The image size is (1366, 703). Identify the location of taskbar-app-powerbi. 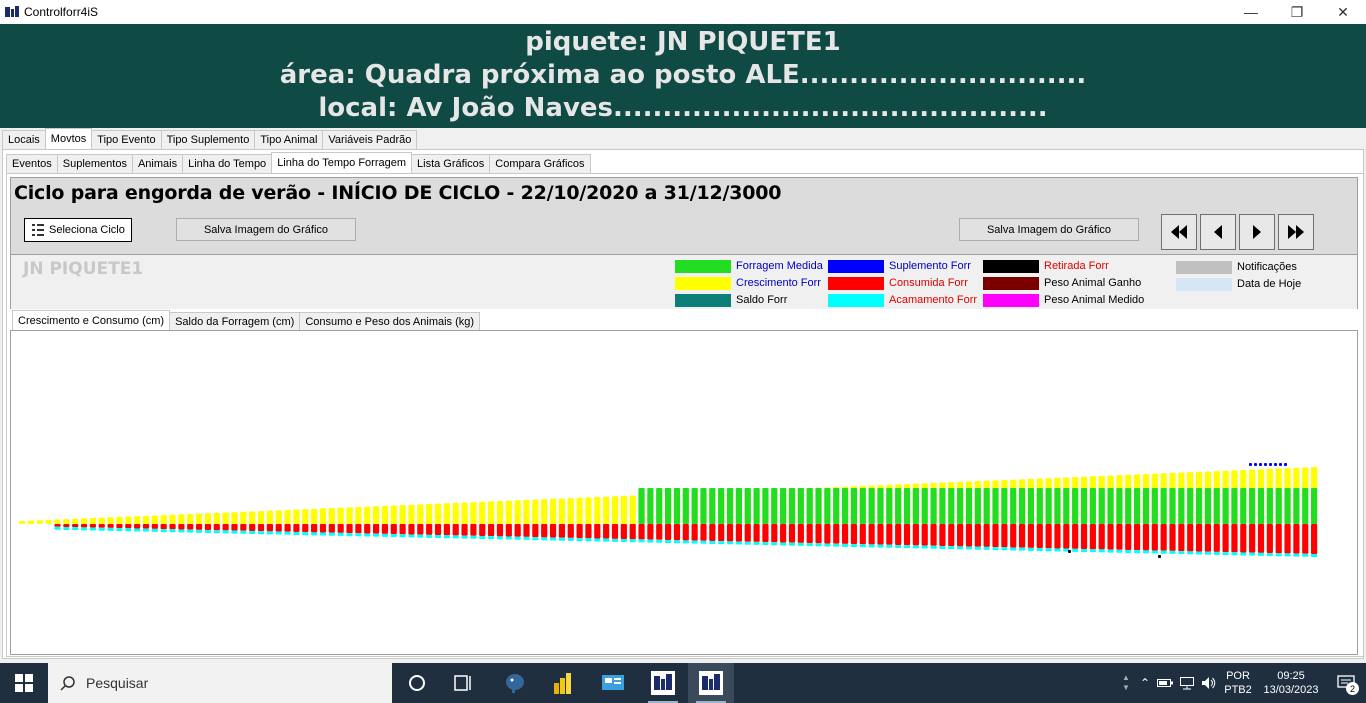
(563, 683).